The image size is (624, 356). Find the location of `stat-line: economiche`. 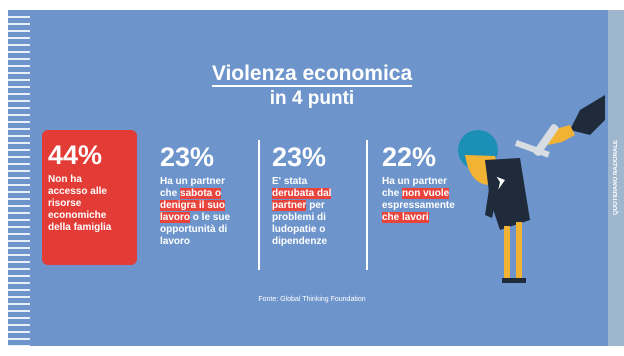

stat-line: economiche is located at coordinates (79, 216).